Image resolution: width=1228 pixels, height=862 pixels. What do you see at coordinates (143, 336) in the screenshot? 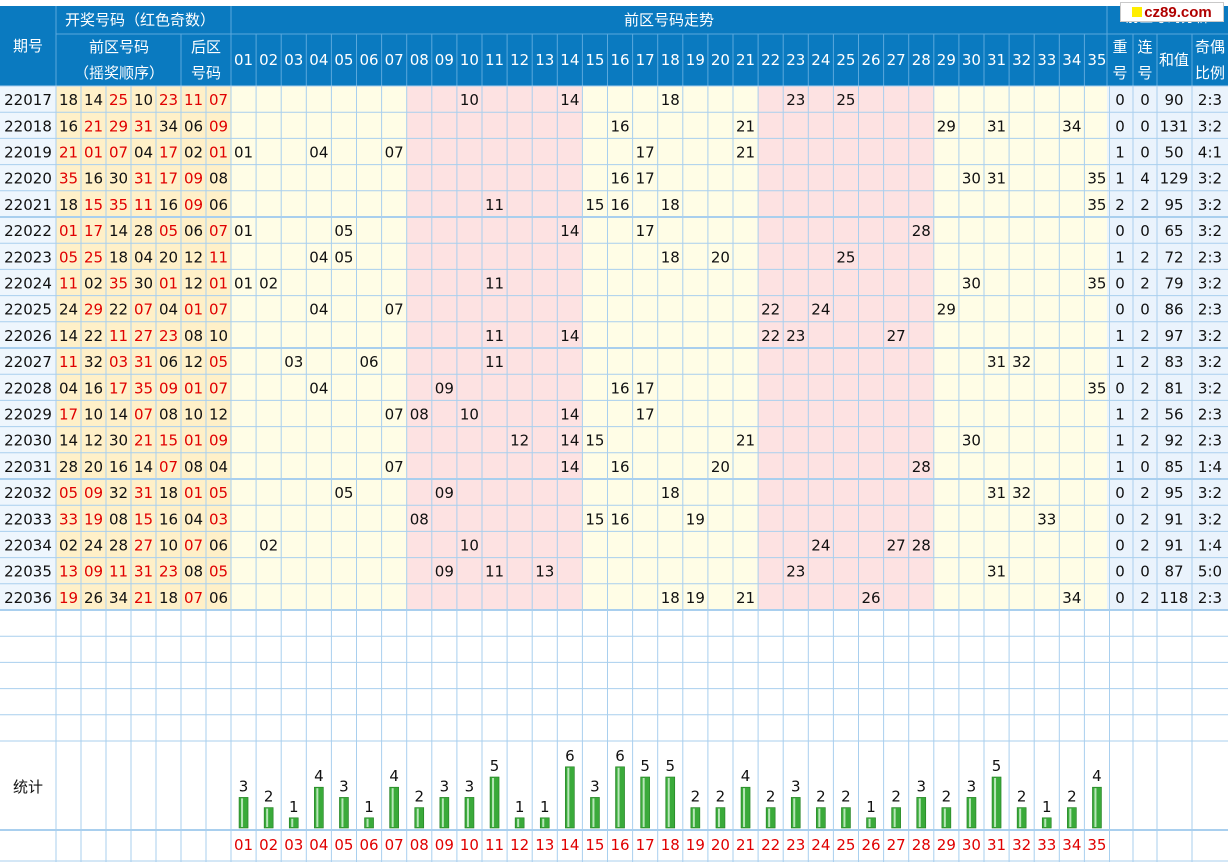
I see `front-number-cell: 27` at bounding box center [143, 336].